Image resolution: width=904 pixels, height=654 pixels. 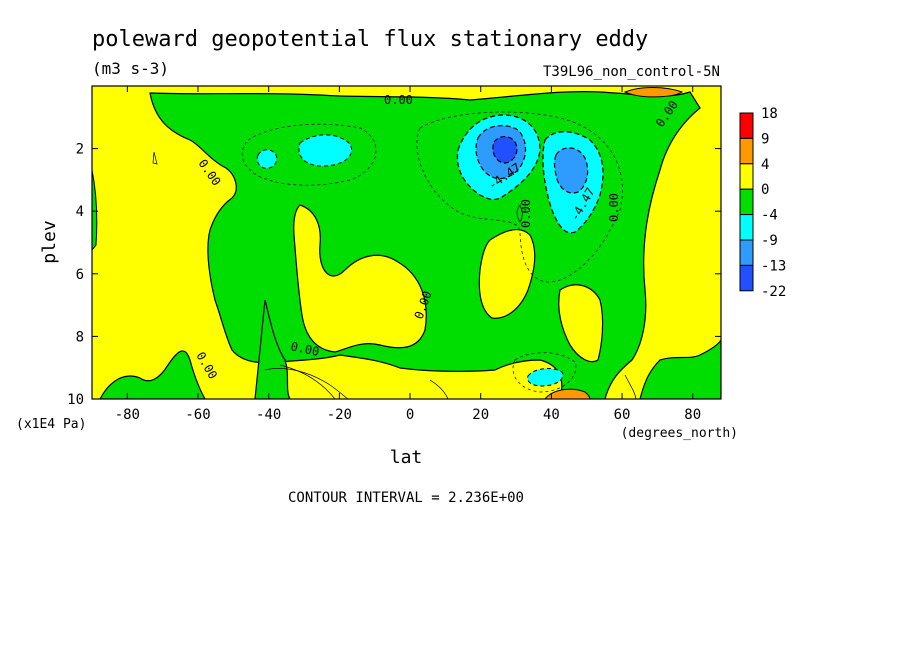 I want to click on y-tick-label: 2, so click(x=80, y=150).